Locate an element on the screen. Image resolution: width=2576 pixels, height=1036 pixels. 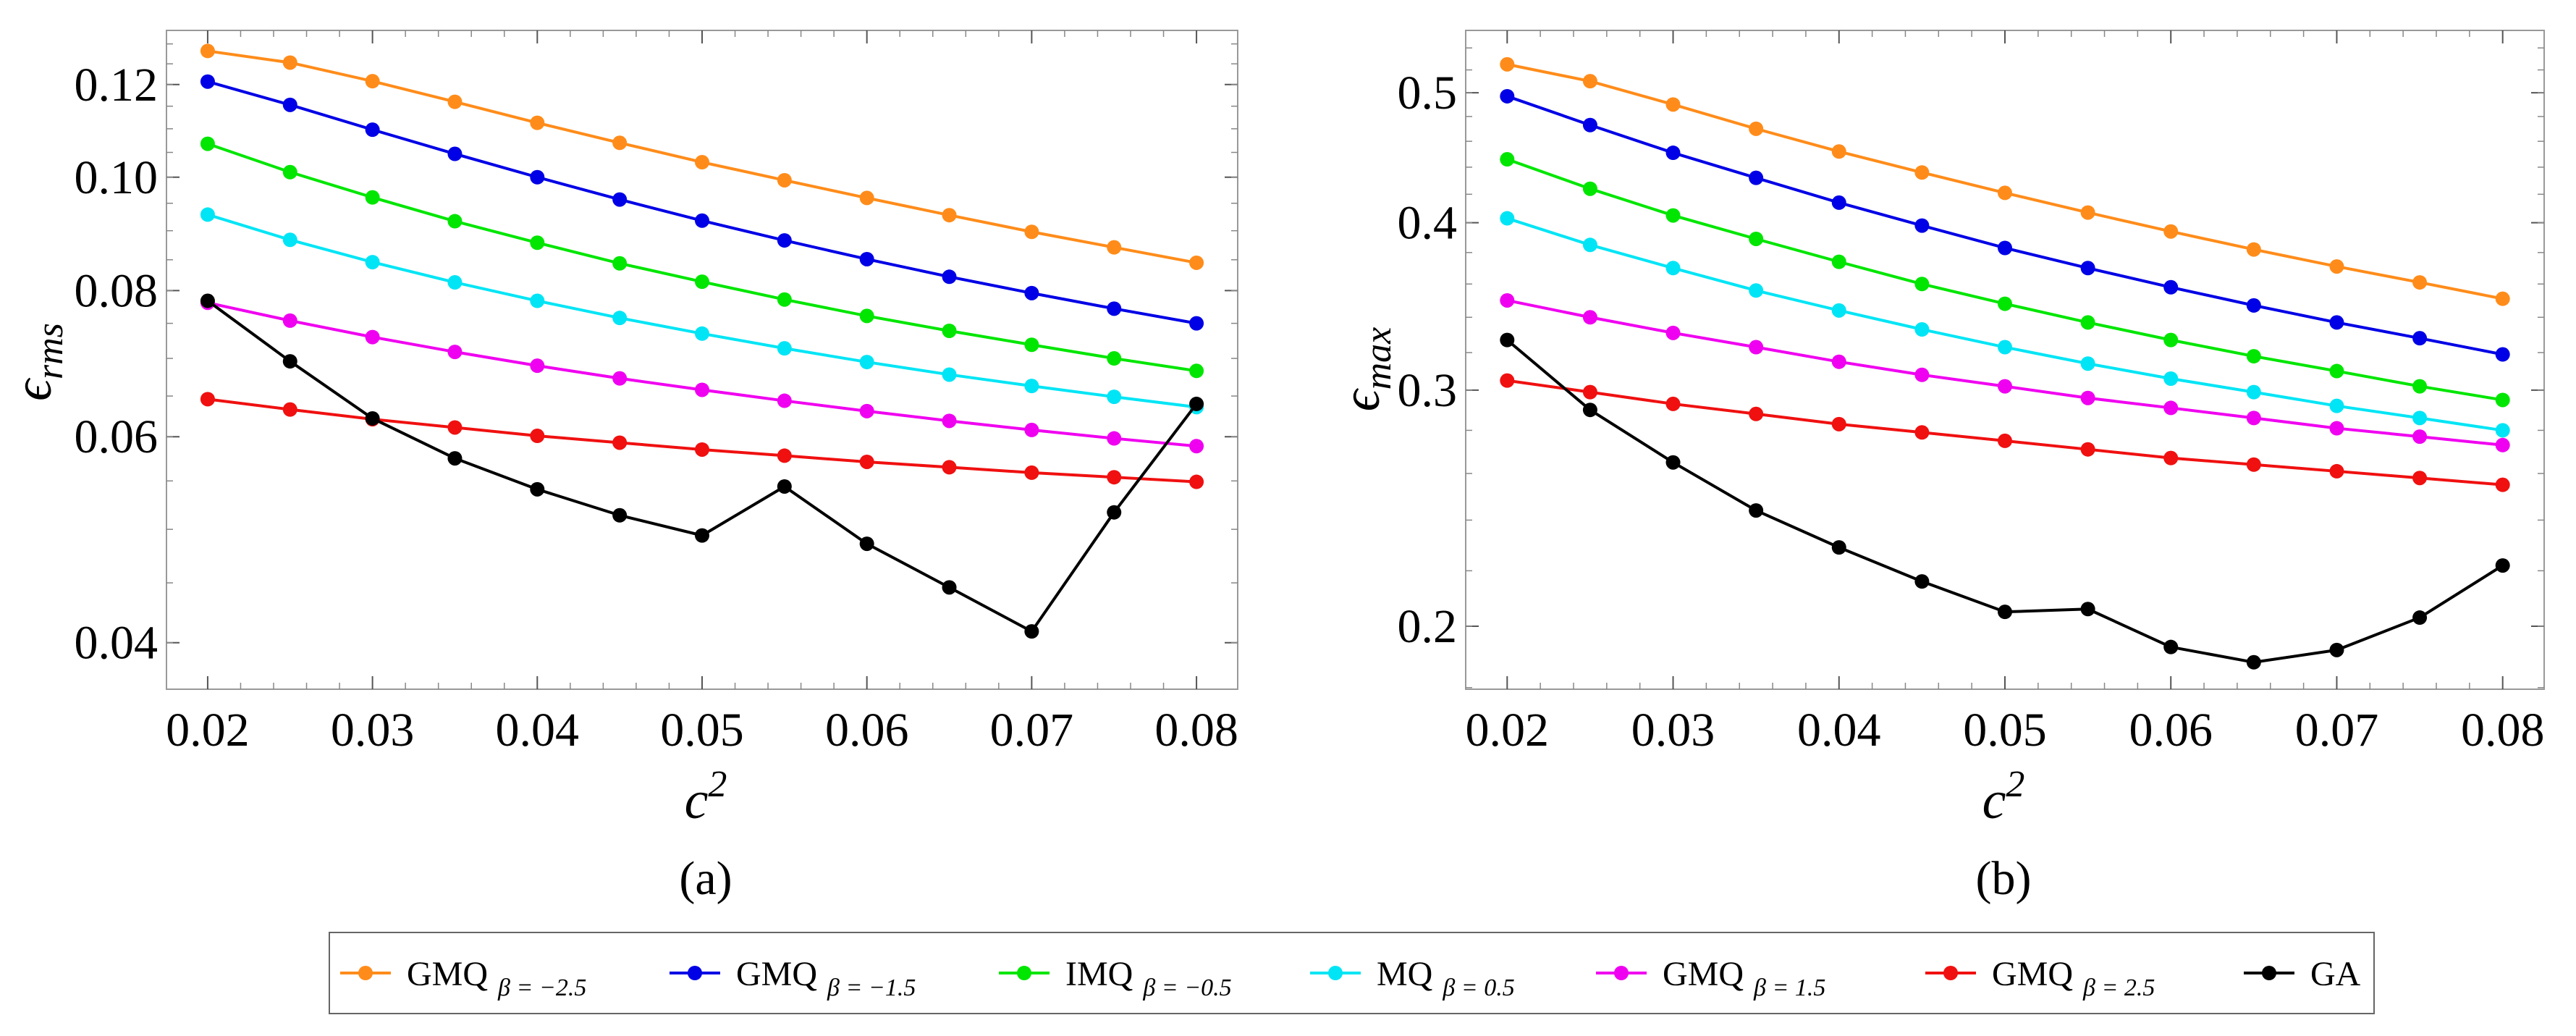
panel-b-y-tick-labels: 0.2 0.3 0.4 0.5 is located at coordinates (1428, 360).